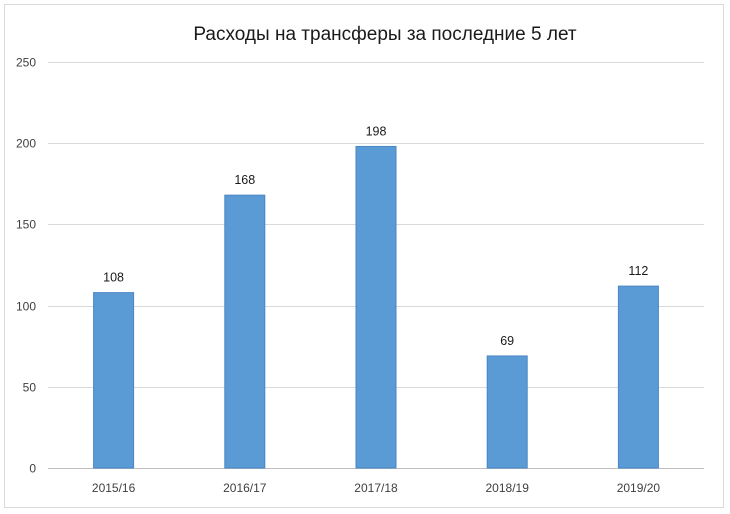 This screenshot has width=730, height=514. Describe the element at coordinates (508, 488) in the screenshot. I see `x-tick-label: 2018/19` at that location.